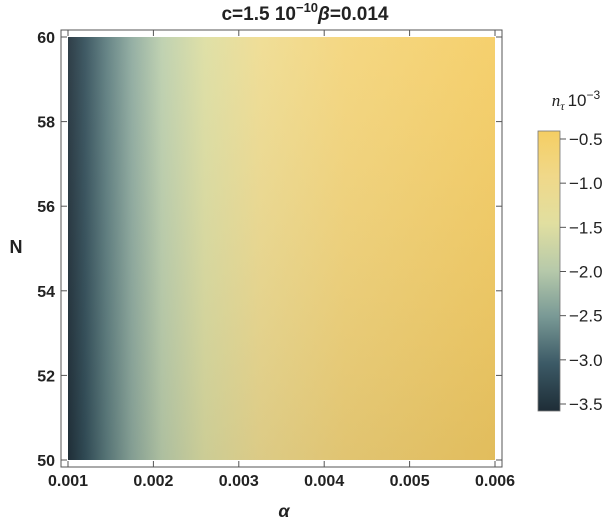 The image size is (610, 530). Describe the element at coordinates (586, 139) in the screenshot. I see `colorbar-tick-label: −0.5` at that location.